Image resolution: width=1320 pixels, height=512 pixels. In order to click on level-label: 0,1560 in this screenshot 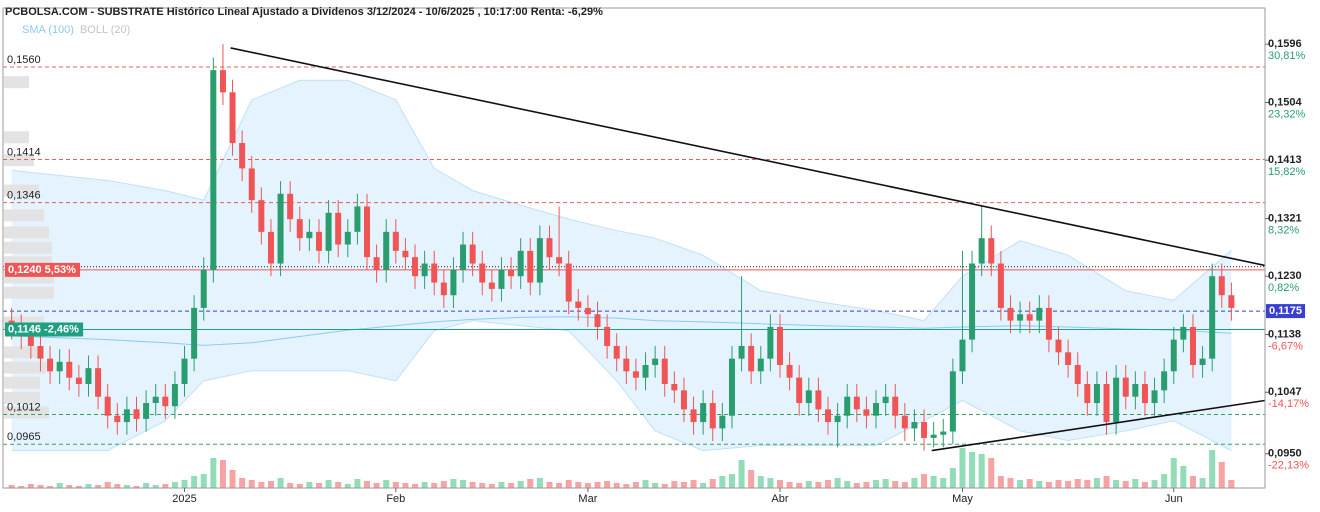, I will do `click(24, 60)`.